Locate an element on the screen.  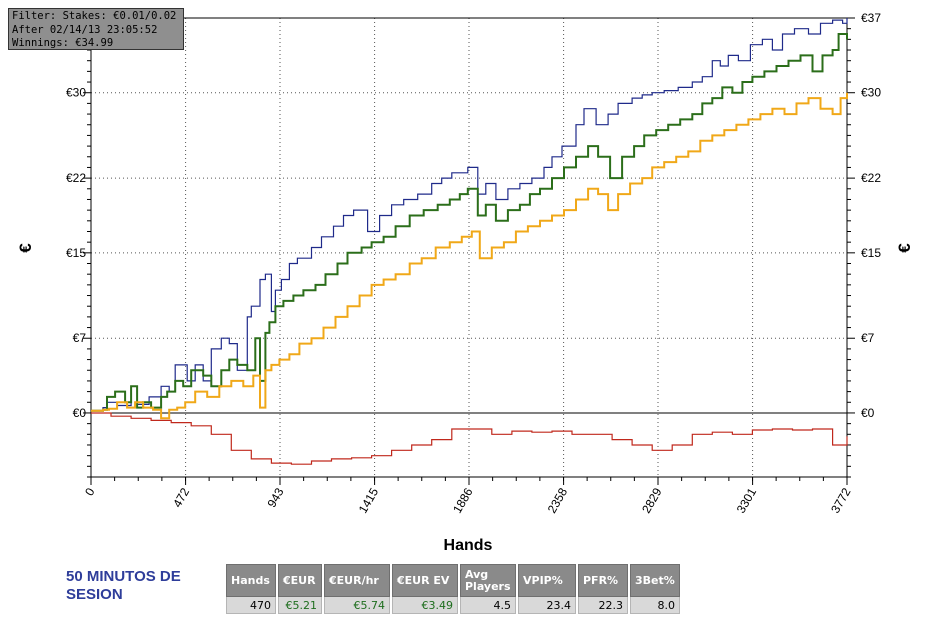
y-tick-label-left: €7 is located at coordinates (80, 338).